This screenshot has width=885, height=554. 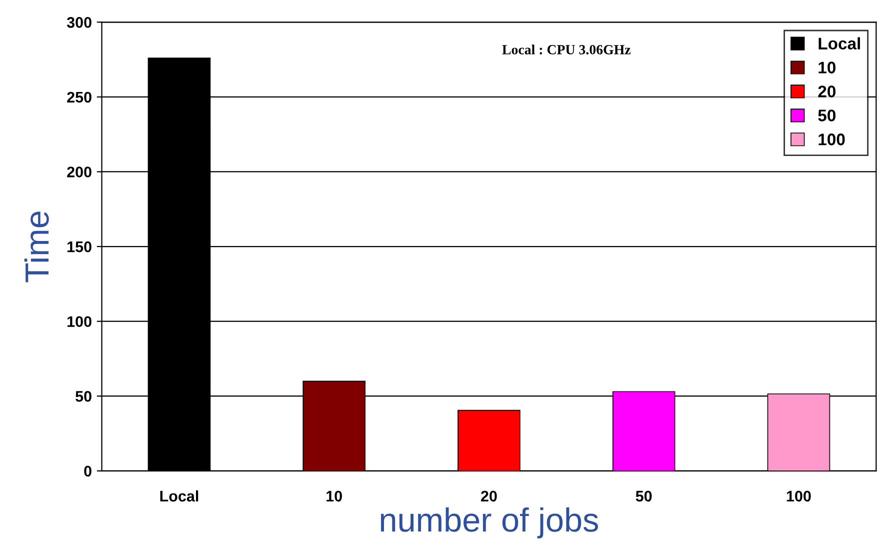 What do you see at coordinates (179, 496) in the screenshot?
I see `x-tick-label: Local` at bounding box center [179, 496].